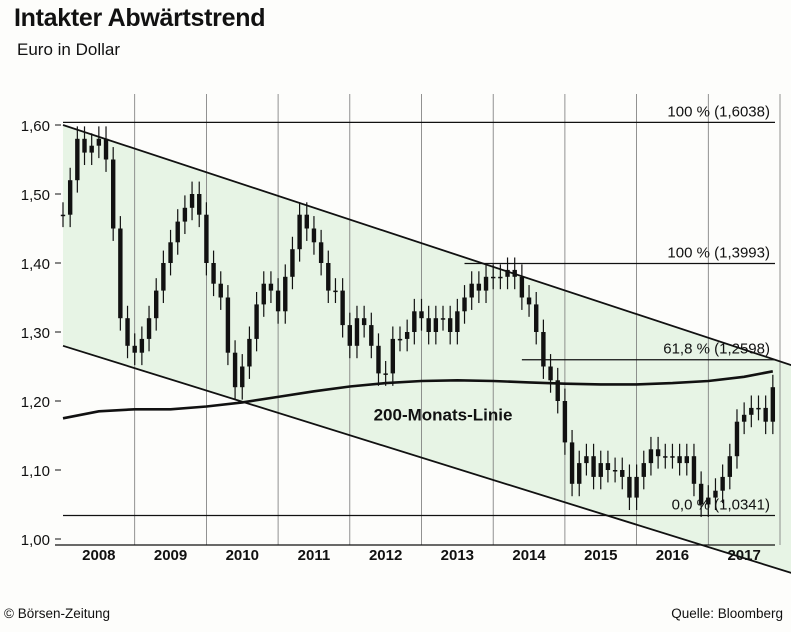 The image size is (791, 632). I want to click on x-tick-label-2011: 2011, so click(314, 555).